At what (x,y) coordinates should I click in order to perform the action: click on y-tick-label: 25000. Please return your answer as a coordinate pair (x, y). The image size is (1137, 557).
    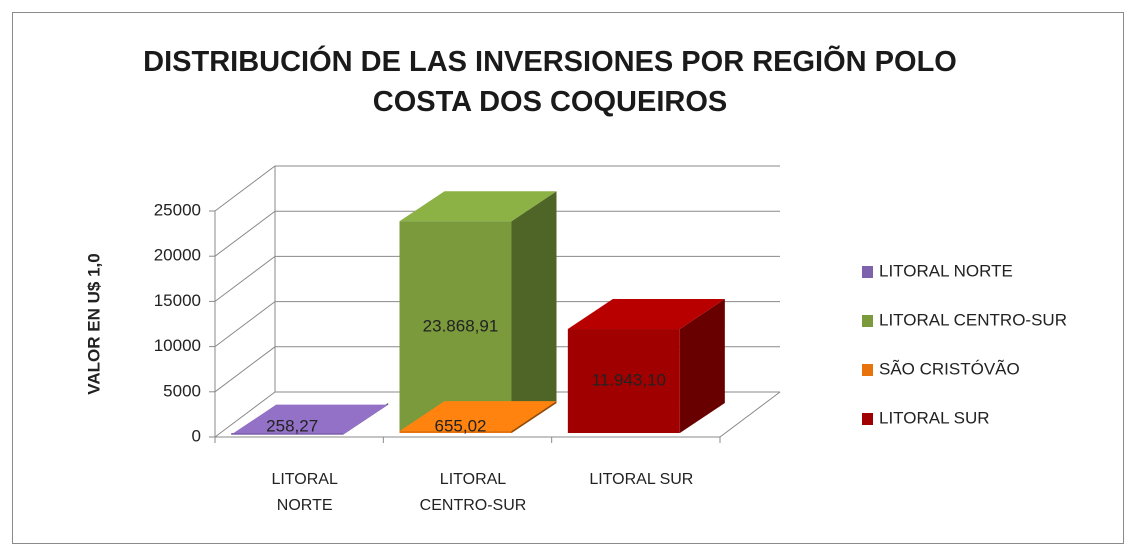
    Looking at the image, I should click on (177, 209).